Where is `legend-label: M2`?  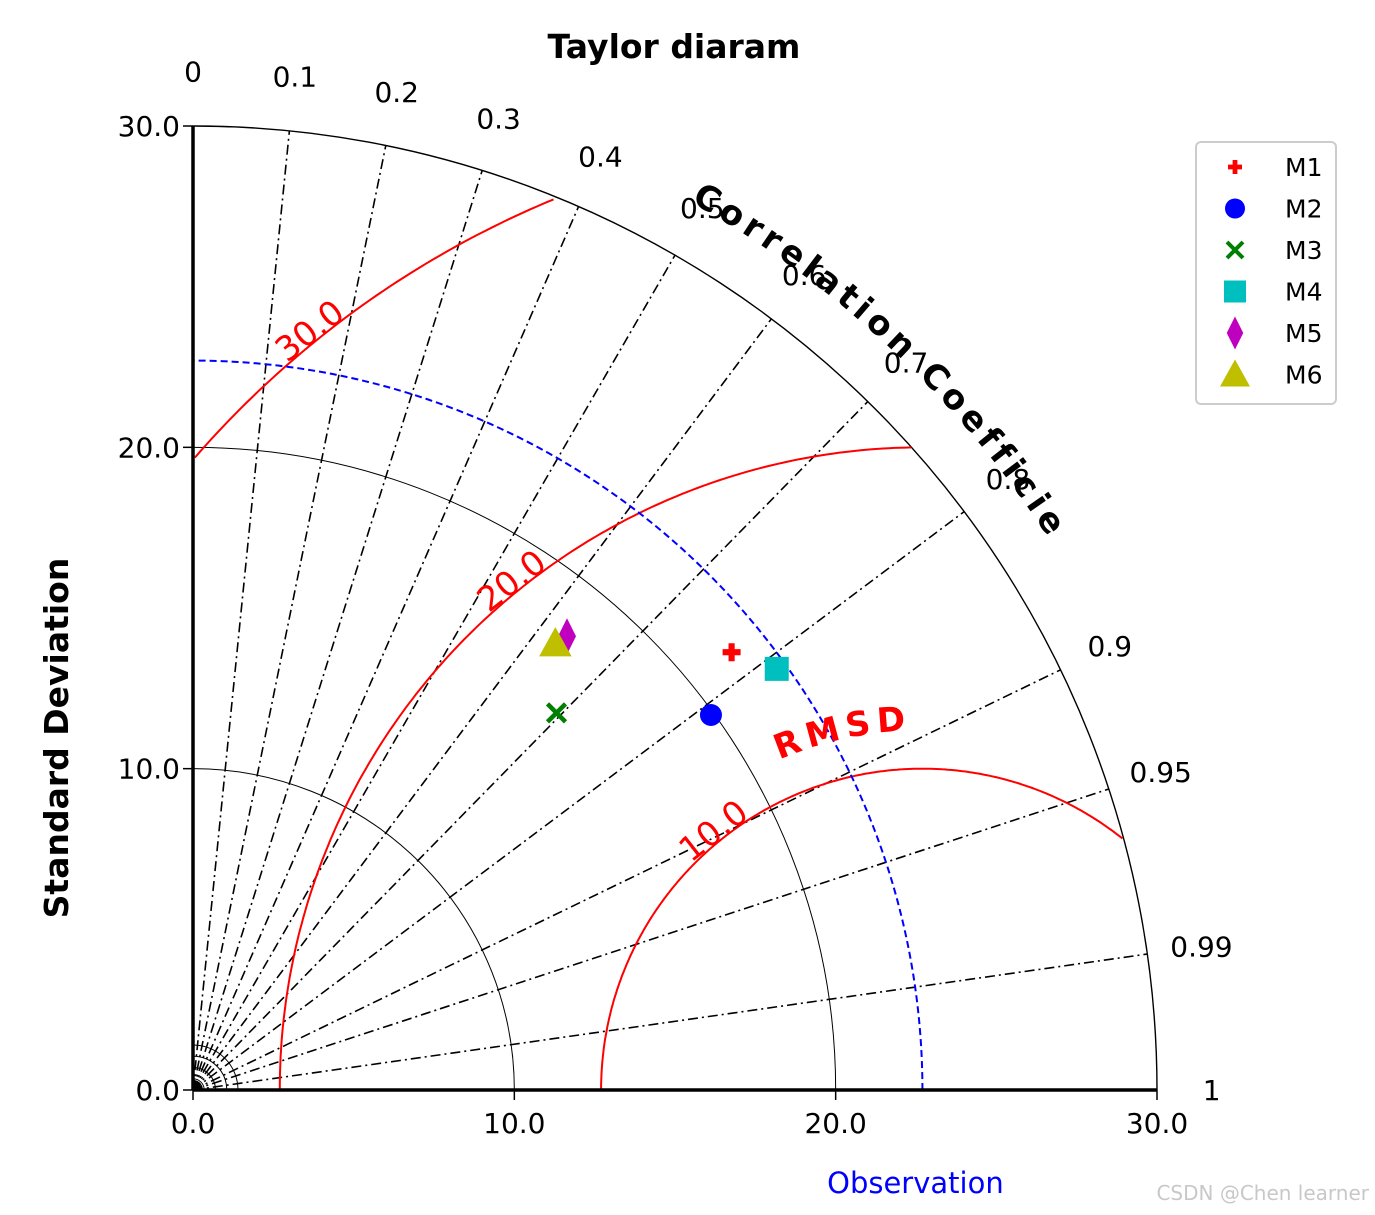
legend-label: M2 is located at coordinates (1303, 209).